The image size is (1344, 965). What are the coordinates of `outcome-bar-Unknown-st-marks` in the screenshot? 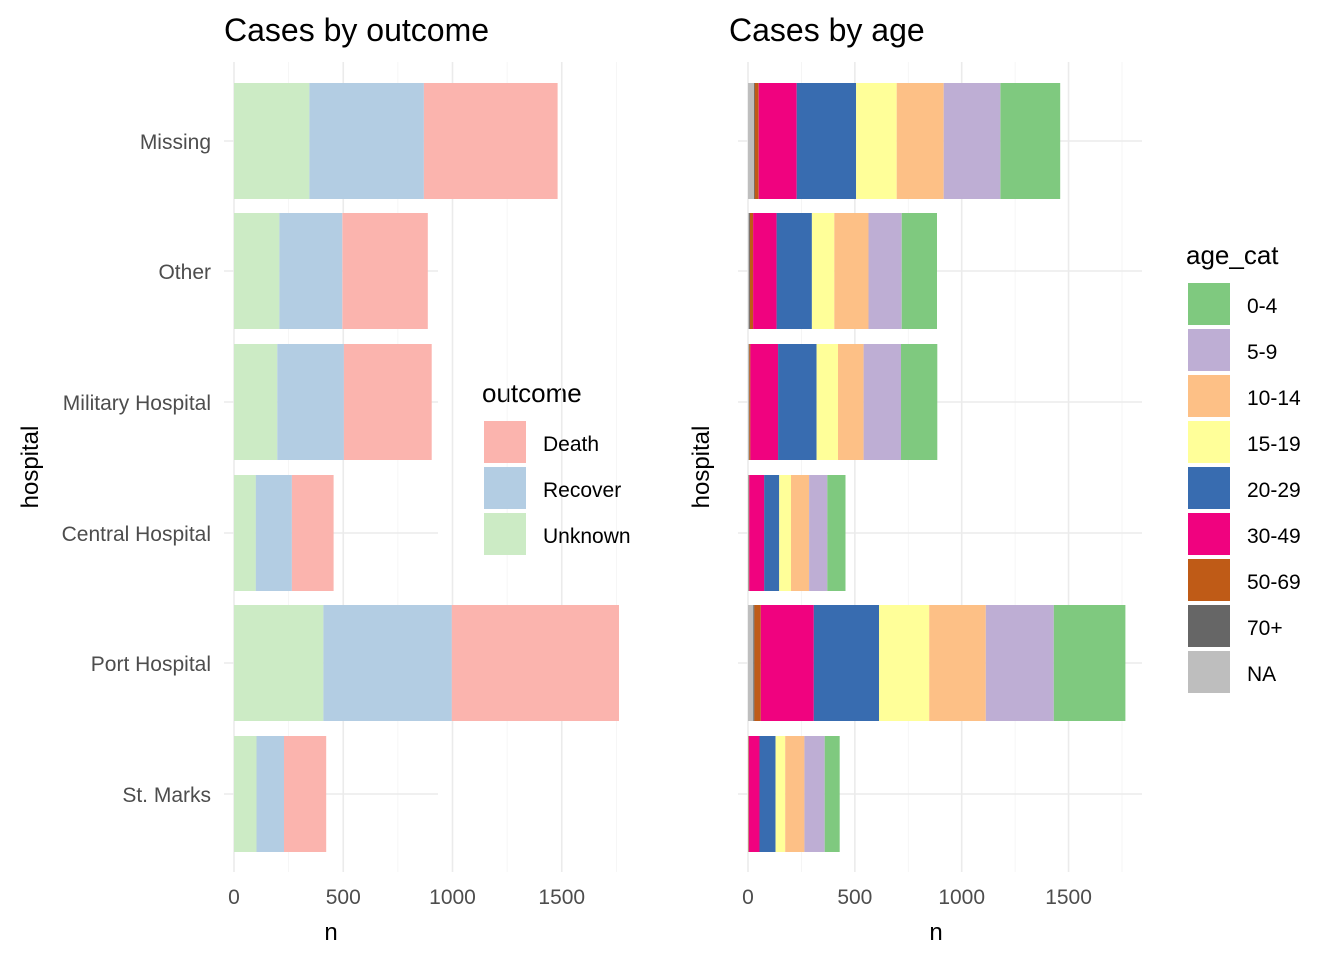 It's located at (245, 794).